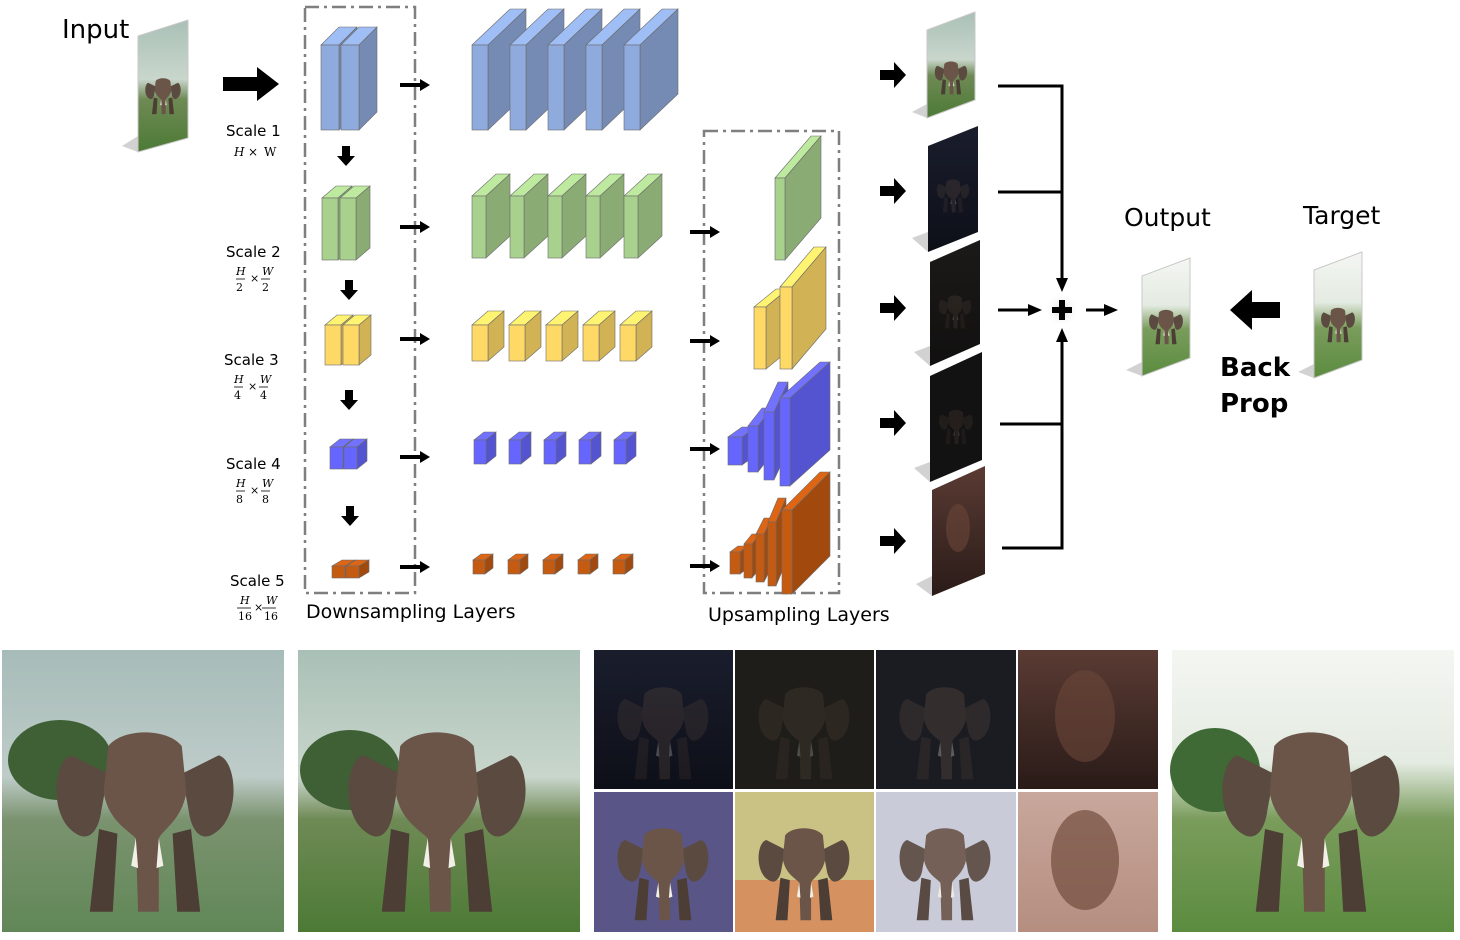 The image size is (1460, 940). I want to click on output-image, so click(1158, 317).